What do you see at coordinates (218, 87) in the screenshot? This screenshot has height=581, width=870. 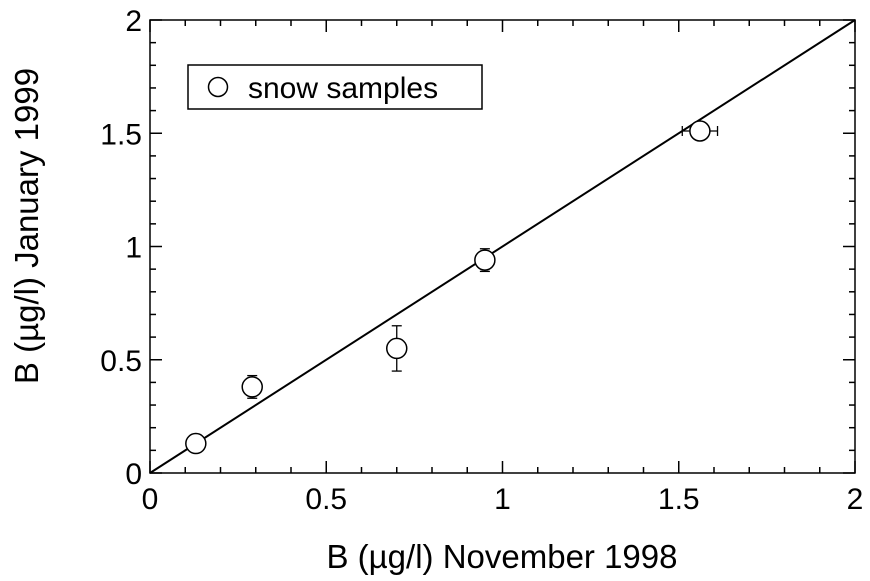 I see `legend-marker` at bounding box center [218, 87].